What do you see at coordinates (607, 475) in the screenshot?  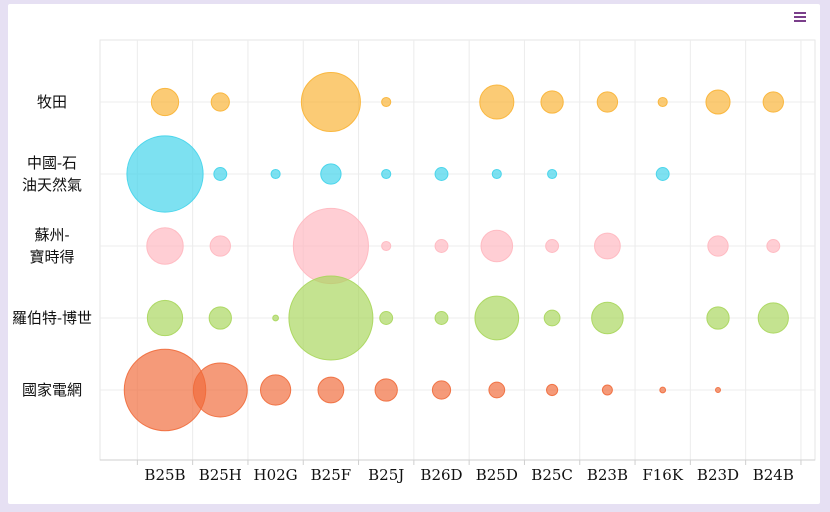 I see `x-tick-label: B23B` at bounding box center [607, 475].